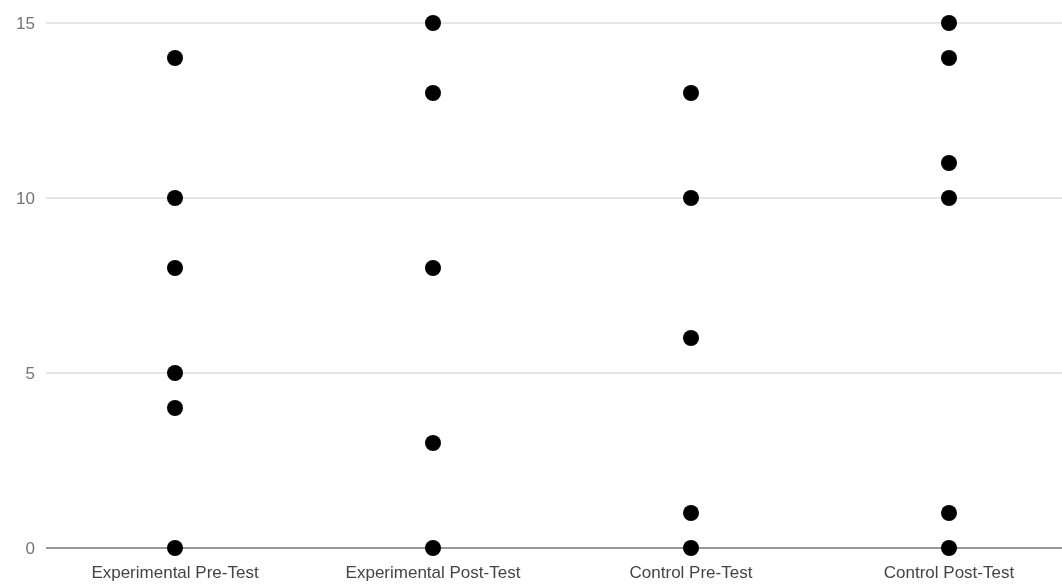 This screenshot has height=588, width=1062. Describe the element at coordinates (30, 373) in the screenshot. I see `y-tick-label: 5` at that location.